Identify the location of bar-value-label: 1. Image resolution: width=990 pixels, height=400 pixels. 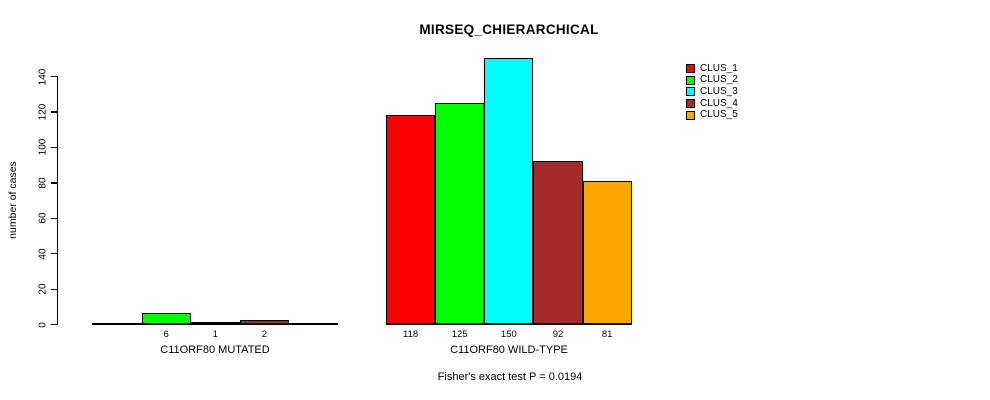
(215, 334).